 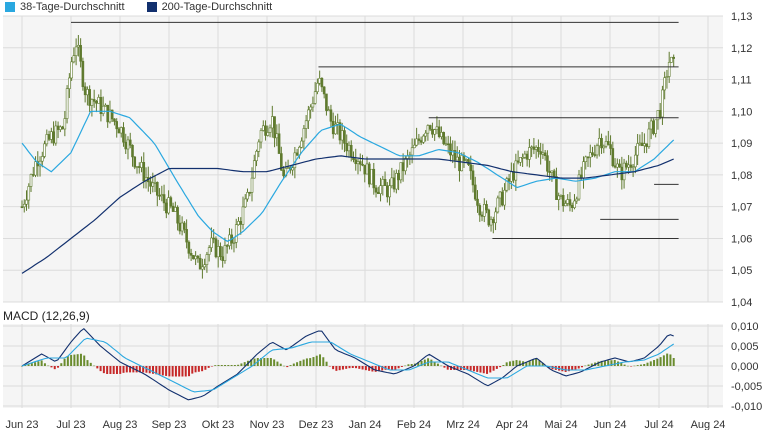 I want to click on x-tick-label: Apr 24, so click(x=512, y=424).